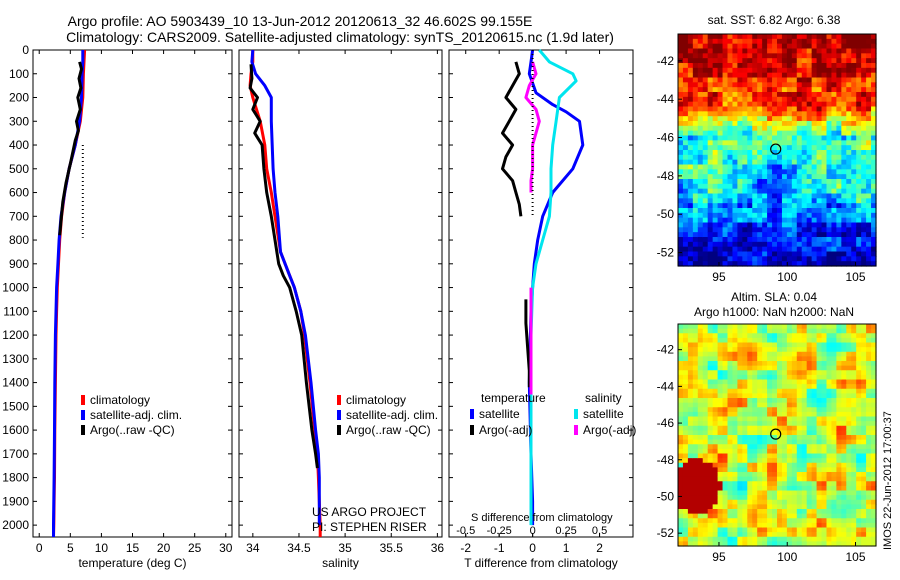 Image resolution: width=900 pixels, height=580 pixels. Describe the element at coordinates (599, 531) in the screenshot. I see `diff-x2tick-label: 0.5` at that location.